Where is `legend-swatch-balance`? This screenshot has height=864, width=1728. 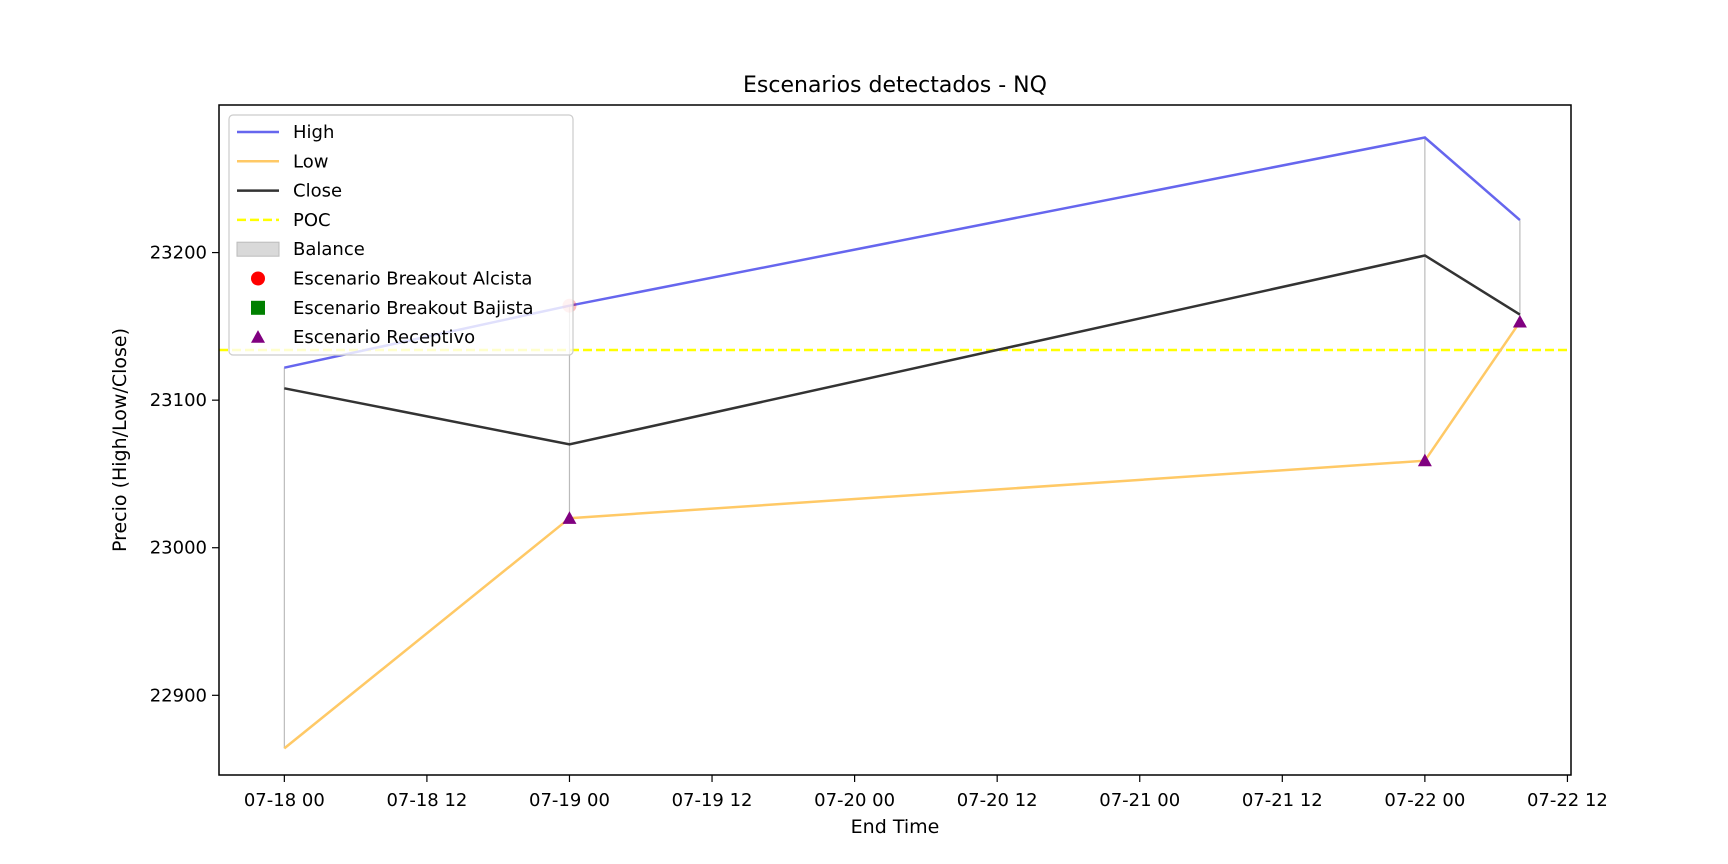 legend-swatch-balance is located at coordinates (258, 249).